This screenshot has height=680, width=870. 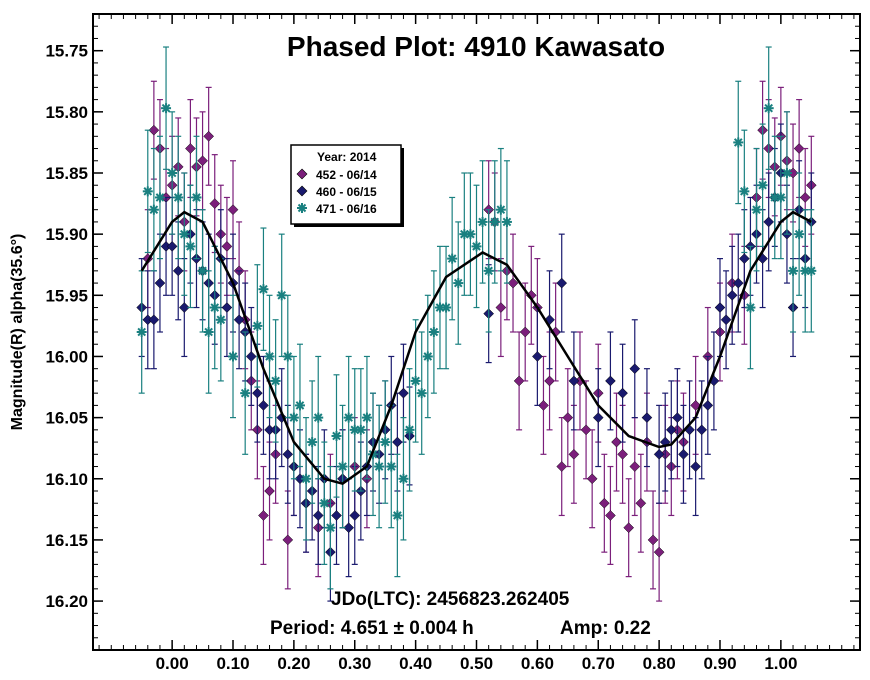 I want to click on legend-title: Year: 2014, so click(x=347, y=157).